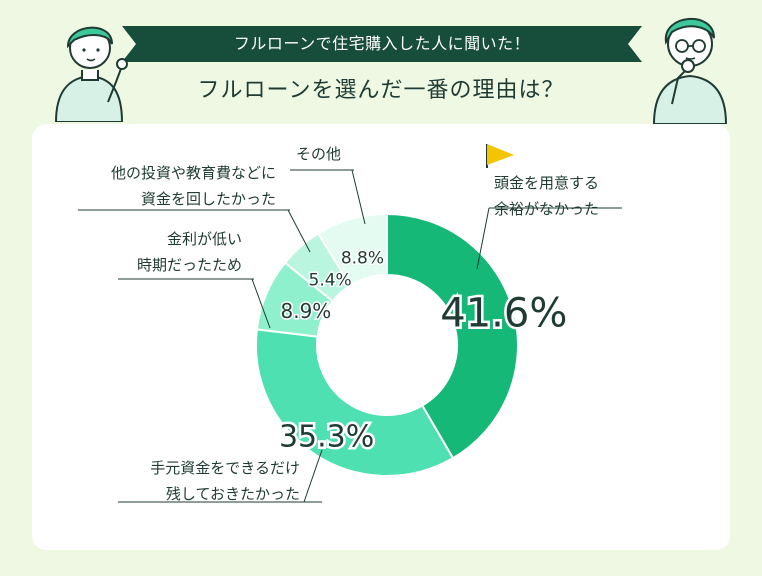 The height and width of the screenshot is (576, 762). Describe the element at coordinates (208, 199) in the screenshot. I see `category-label-4: 資金を回したかった` at that location.